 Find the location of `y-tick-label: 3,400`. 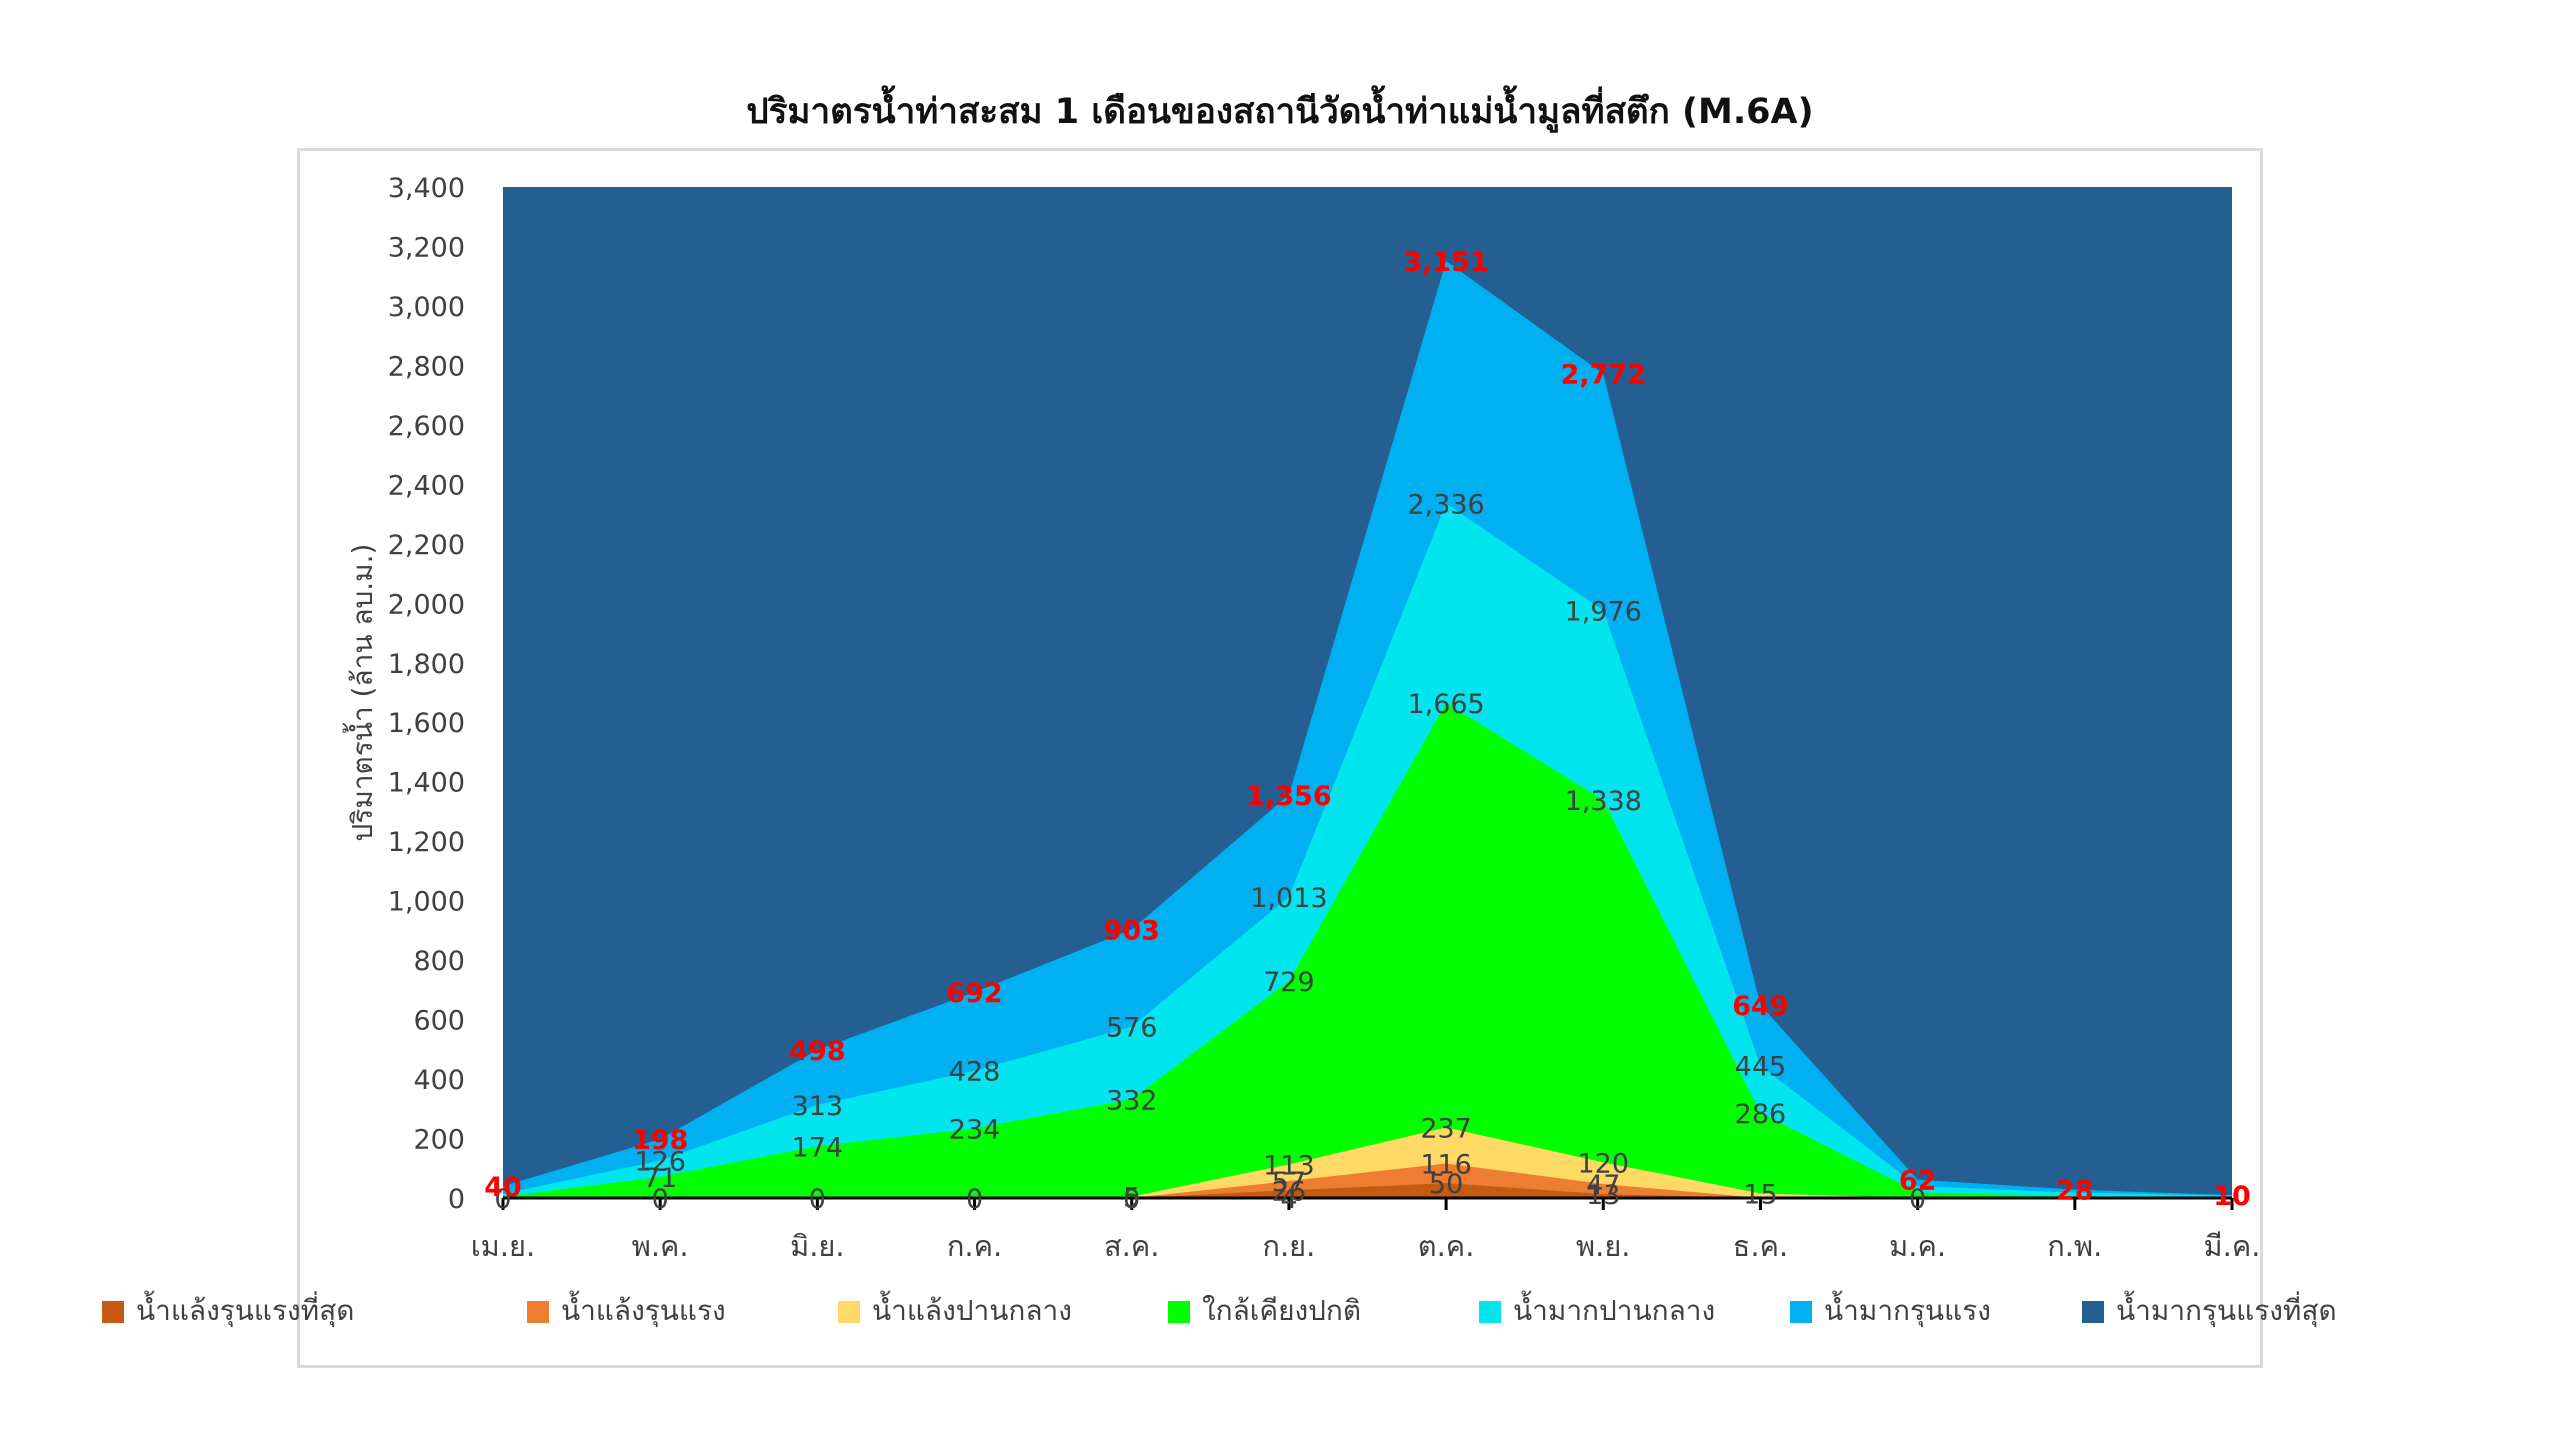

y-tick-label: 3,400 is located at coordinates (426, 188).